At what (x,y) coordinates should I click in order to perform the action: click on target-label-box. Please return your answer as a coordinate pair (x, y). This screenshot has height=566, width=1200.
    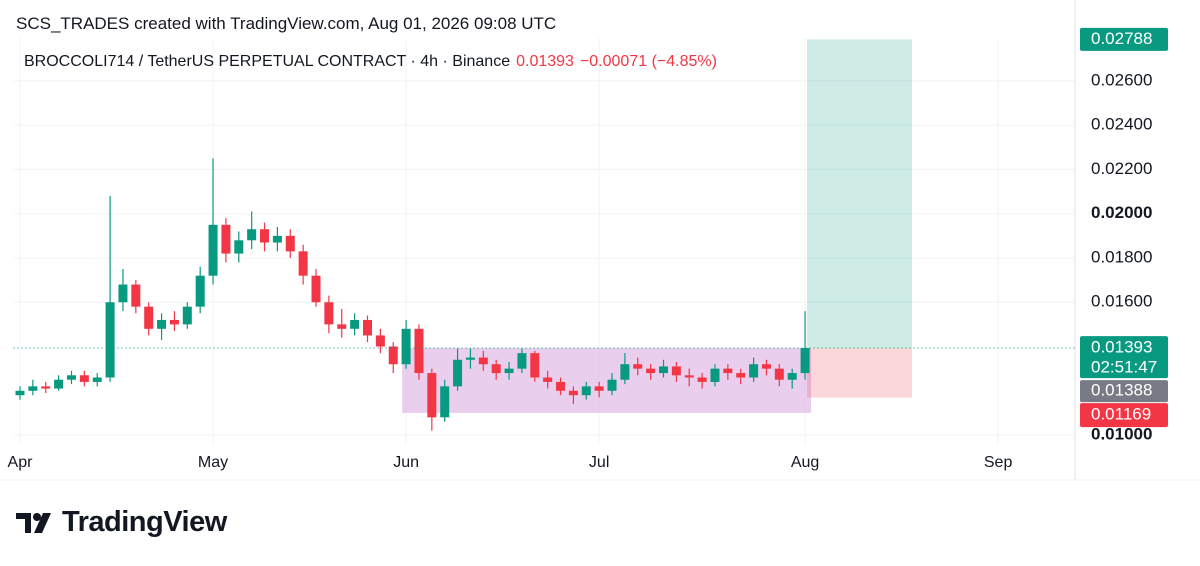
    Looking at the image, I should click on (1124, 39).